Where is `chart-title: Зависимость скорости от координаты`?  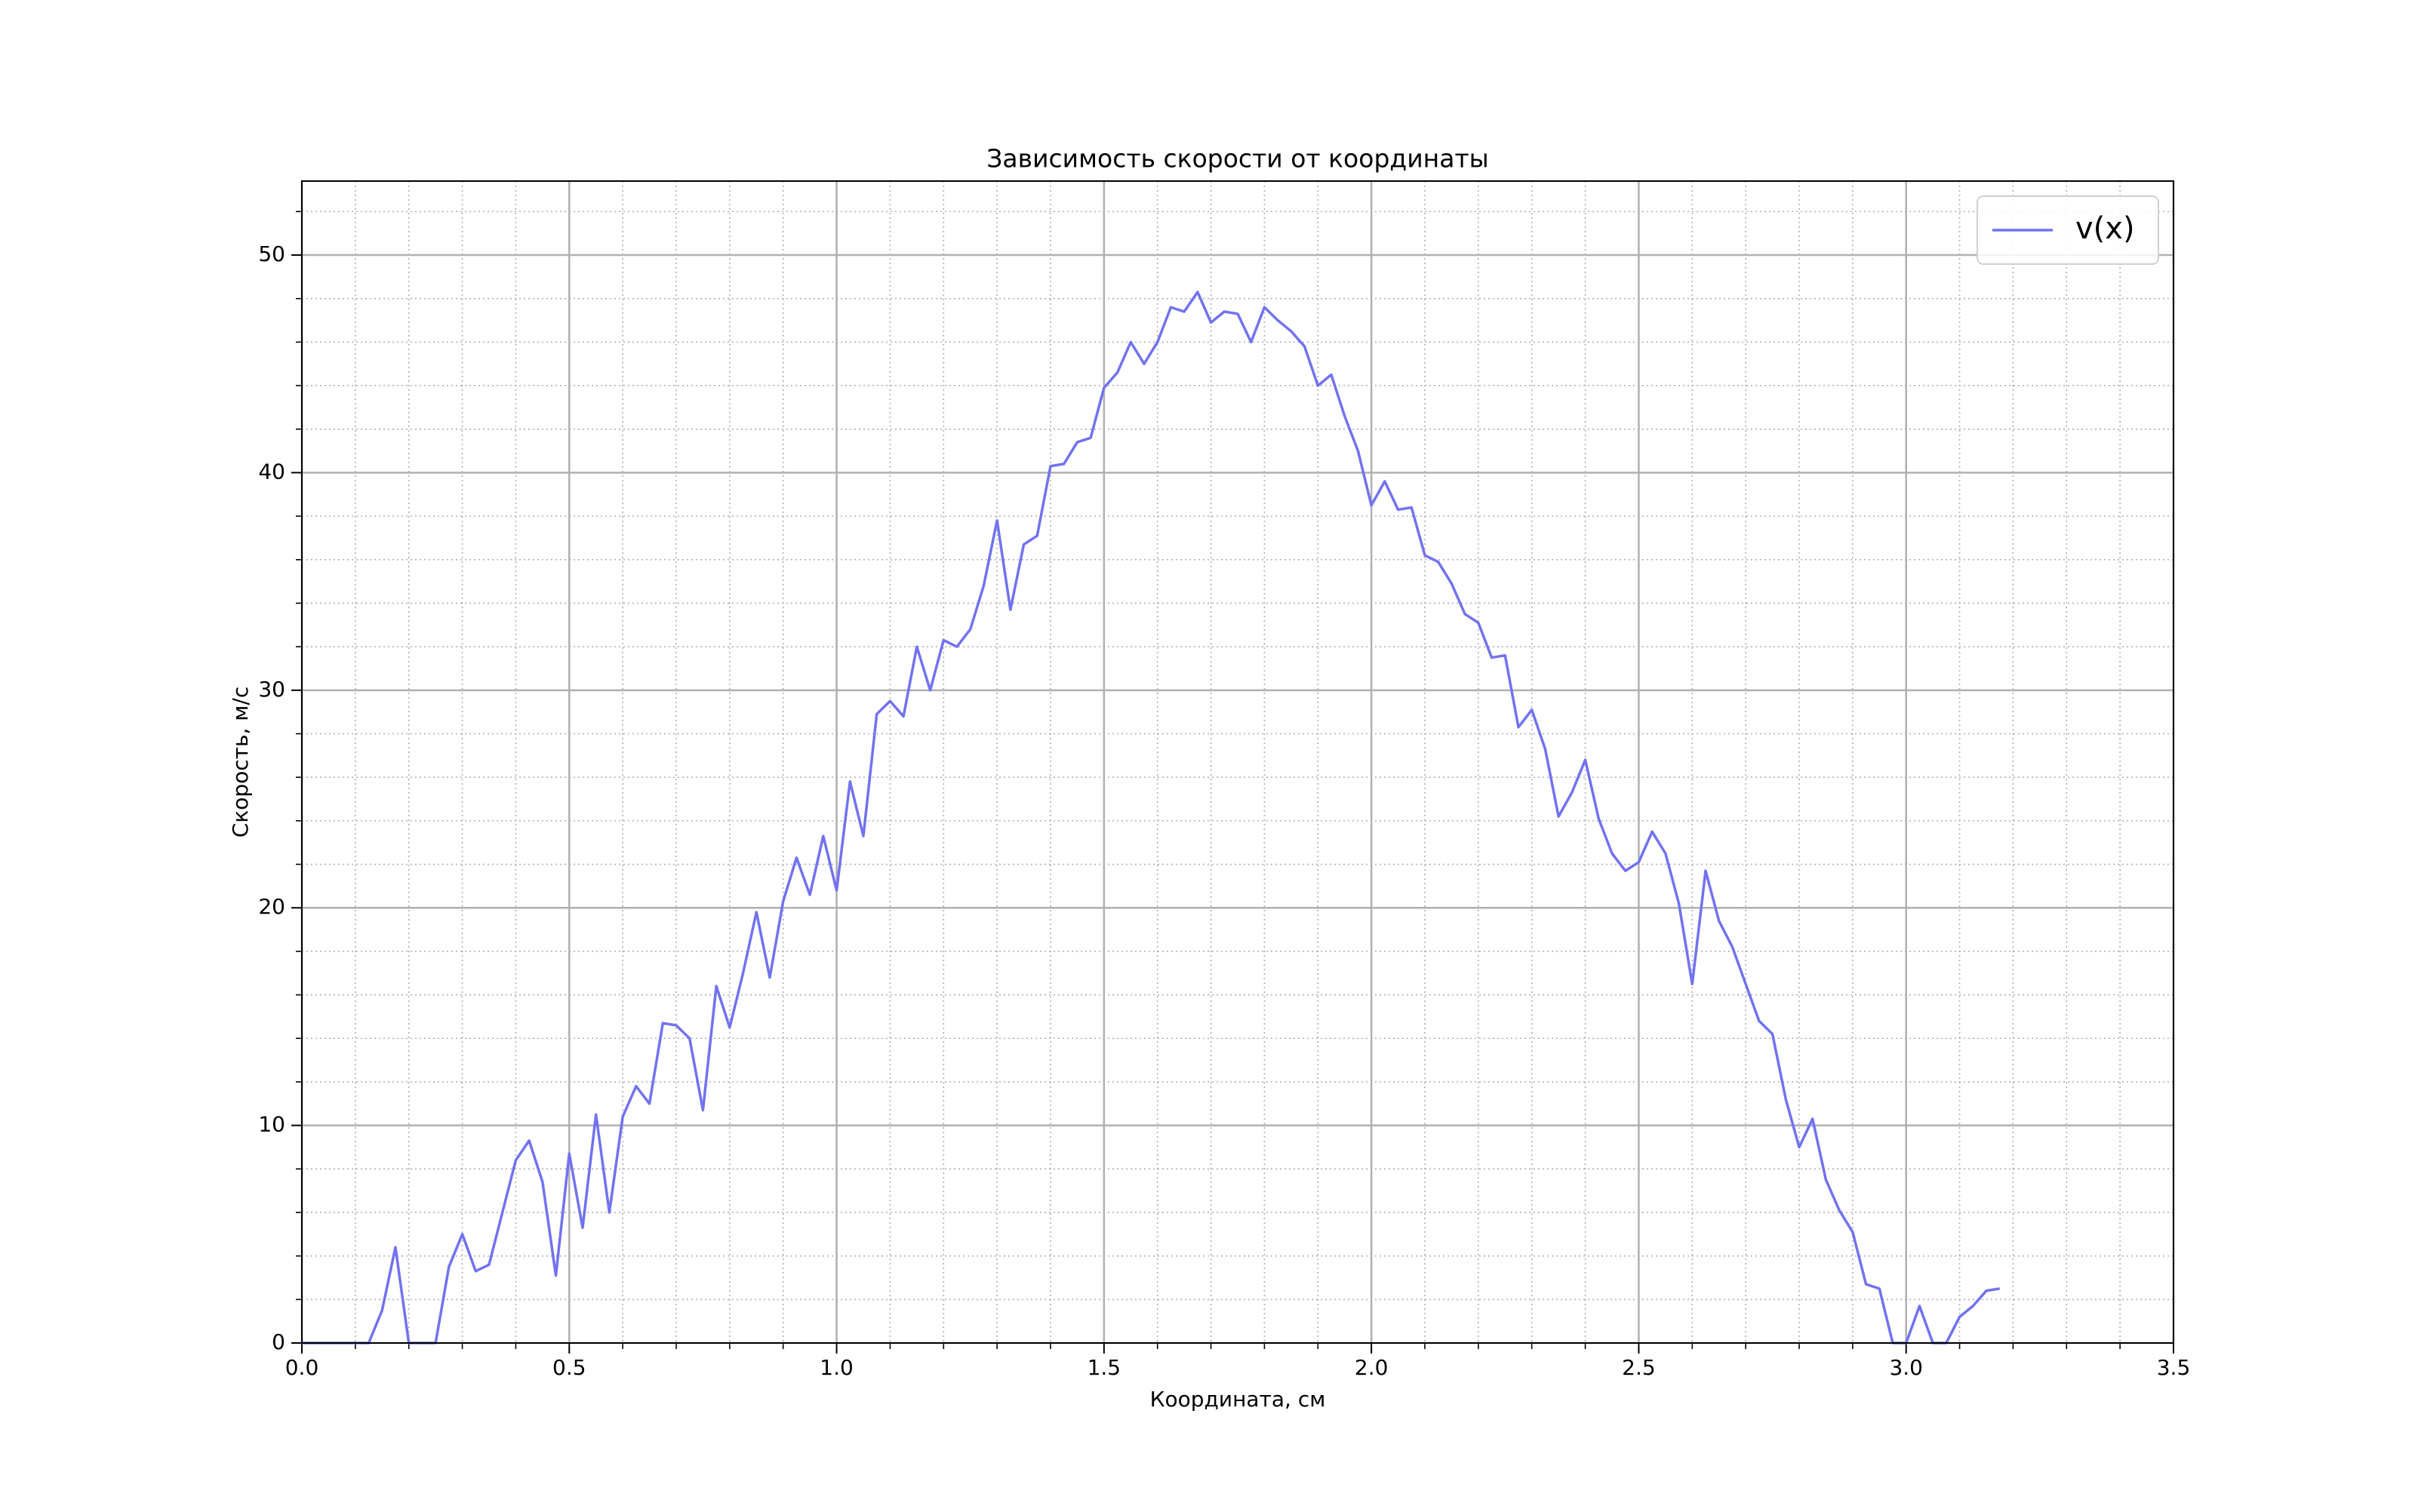 chart-title: Зависимость скорости от координаты is located at coordinates (1237, 159).